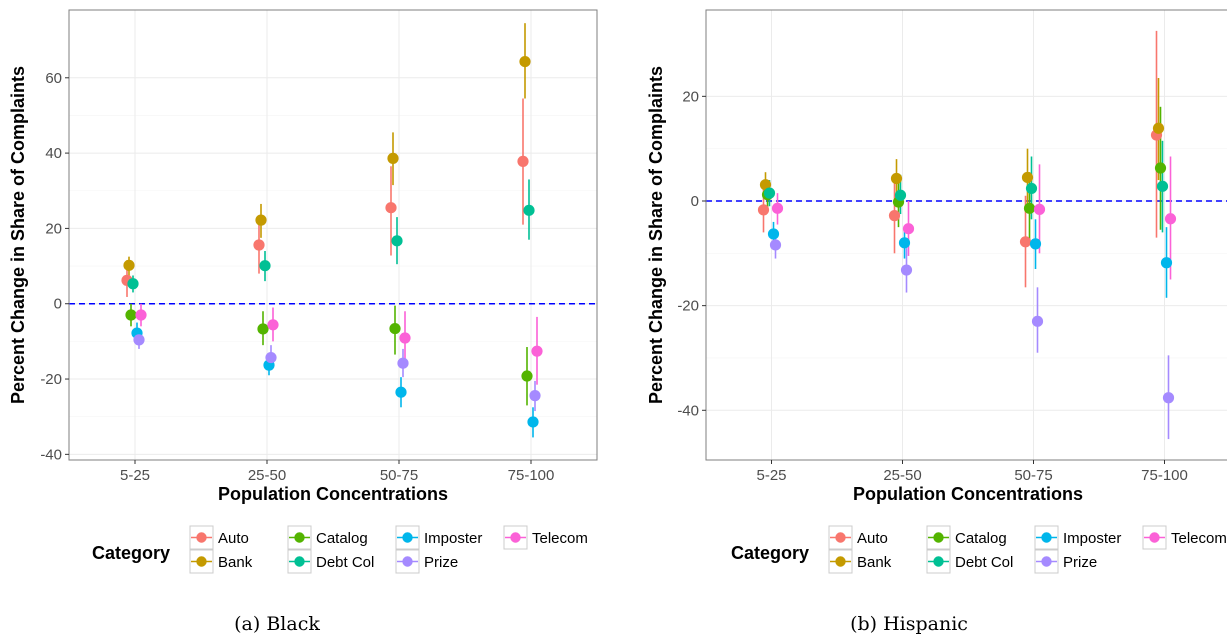 The image size is (1227, 644). I want to click on figure-caption: (b) Hispanic, so click(909, 624).